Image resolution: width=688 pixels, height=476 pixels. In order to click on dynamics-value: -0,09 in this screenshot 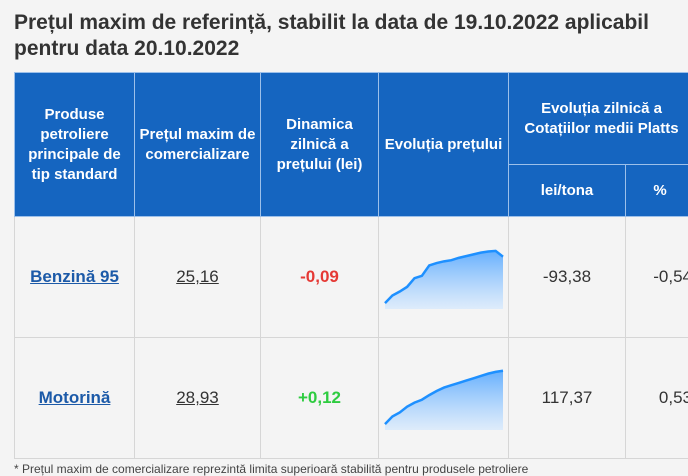, I will do `click(319, 276)`.